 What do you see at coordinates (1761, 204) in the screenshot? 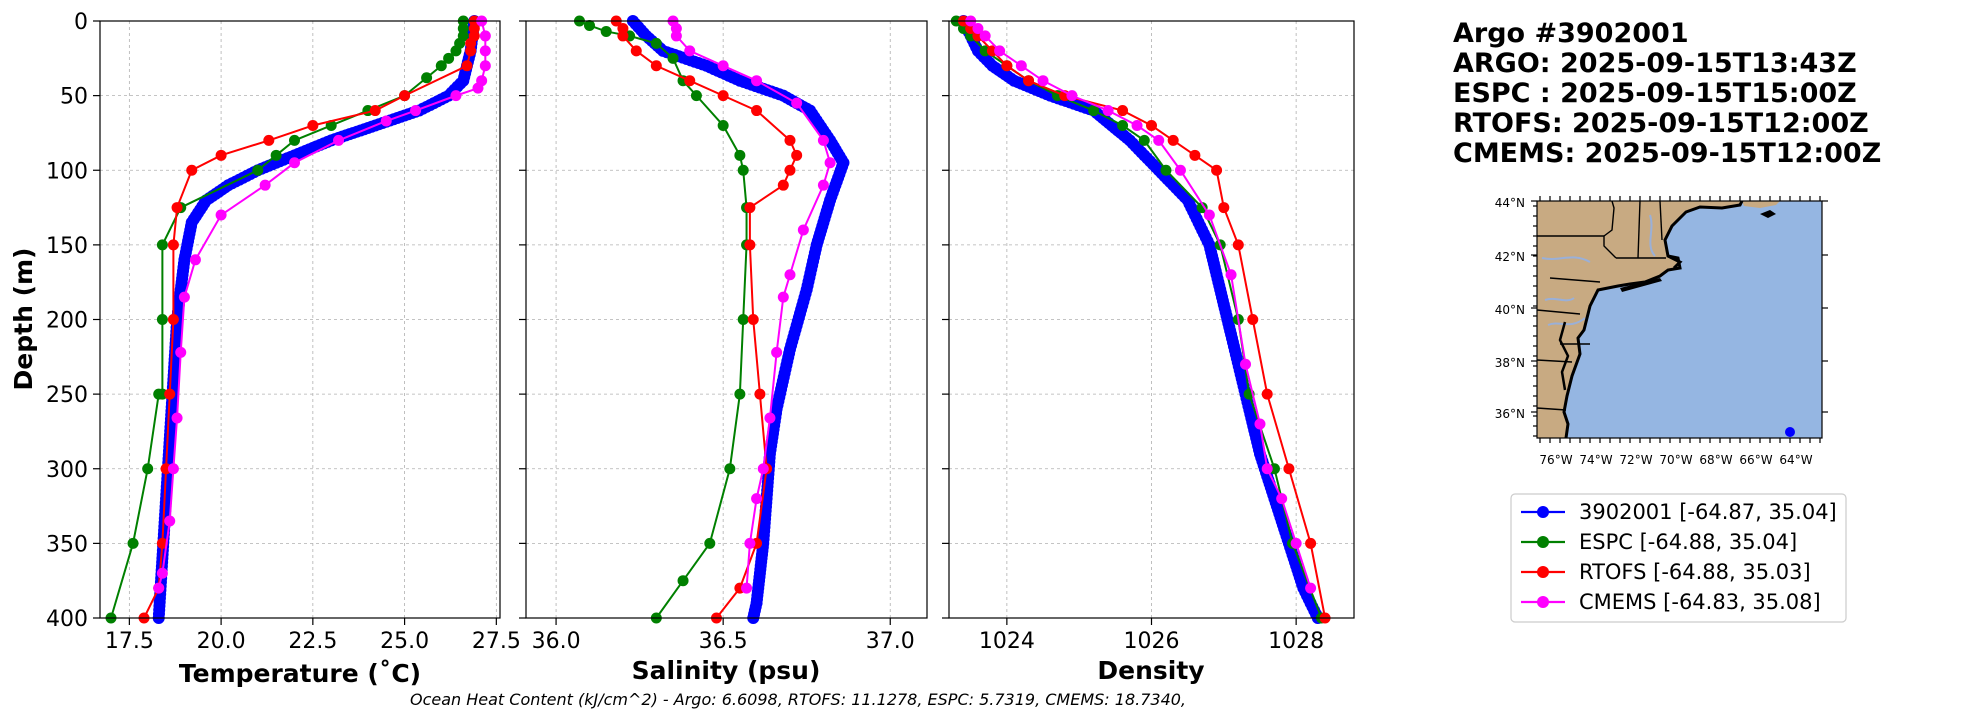
I see `map-land-maine-coast` at bounding box center [1761, 204].